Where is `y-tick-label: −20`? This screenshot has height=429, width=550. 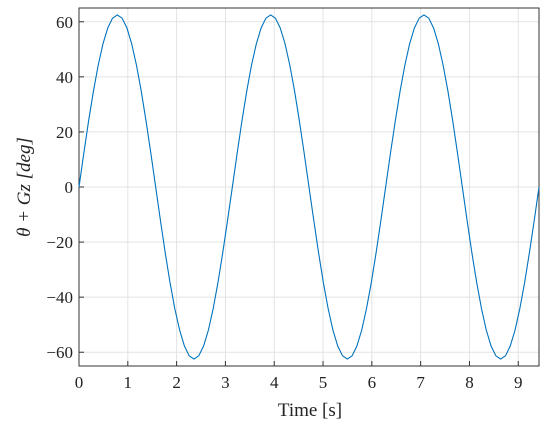 y-tick-label: −20 is located at coordinates (59, 242).